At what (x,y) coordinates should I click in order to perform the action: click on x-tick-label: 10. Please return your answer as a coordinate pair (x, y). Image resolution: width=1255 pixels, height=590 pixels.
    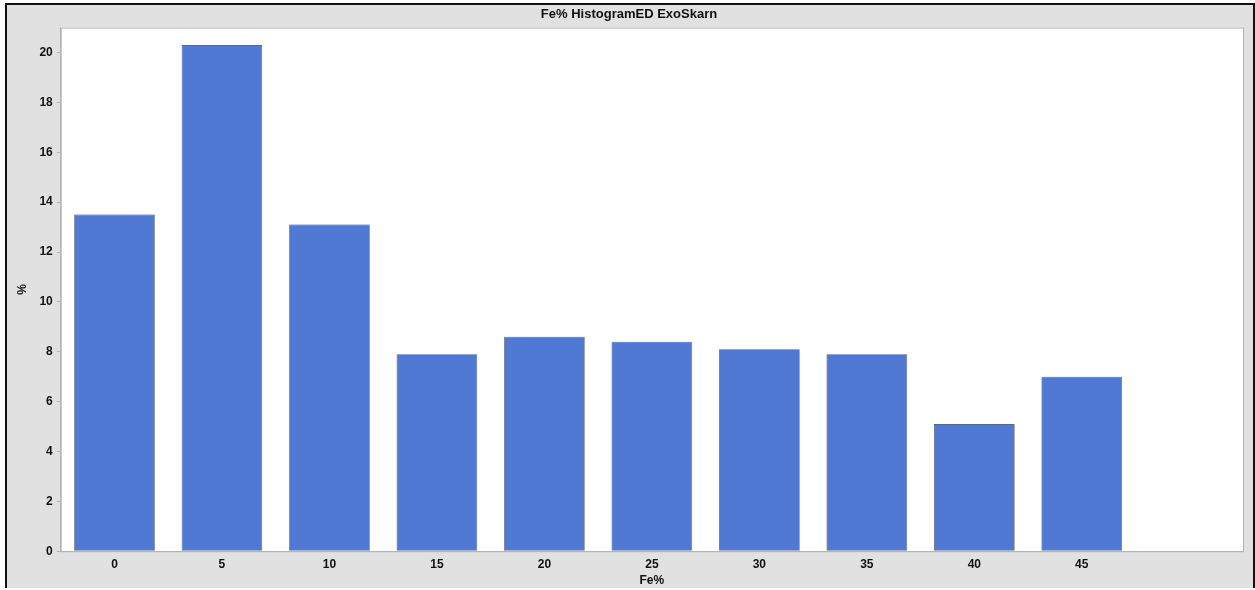
    Looking at the image, I should click on (329, 563).